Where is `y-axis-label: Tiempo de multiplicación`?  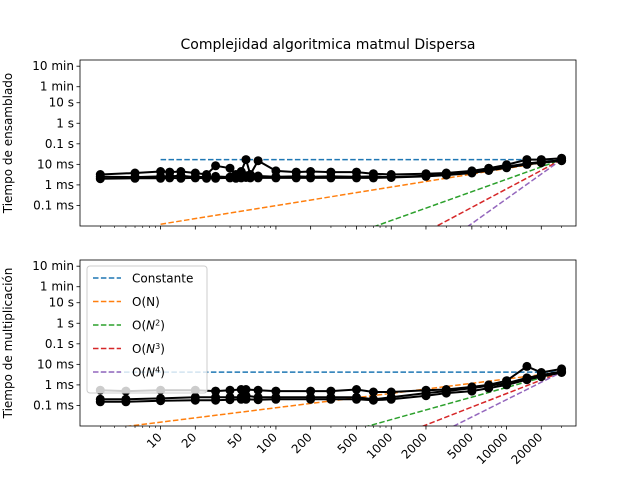
y-axis-label: Tiempo de multiplicación is located at coordinates (8, 344).